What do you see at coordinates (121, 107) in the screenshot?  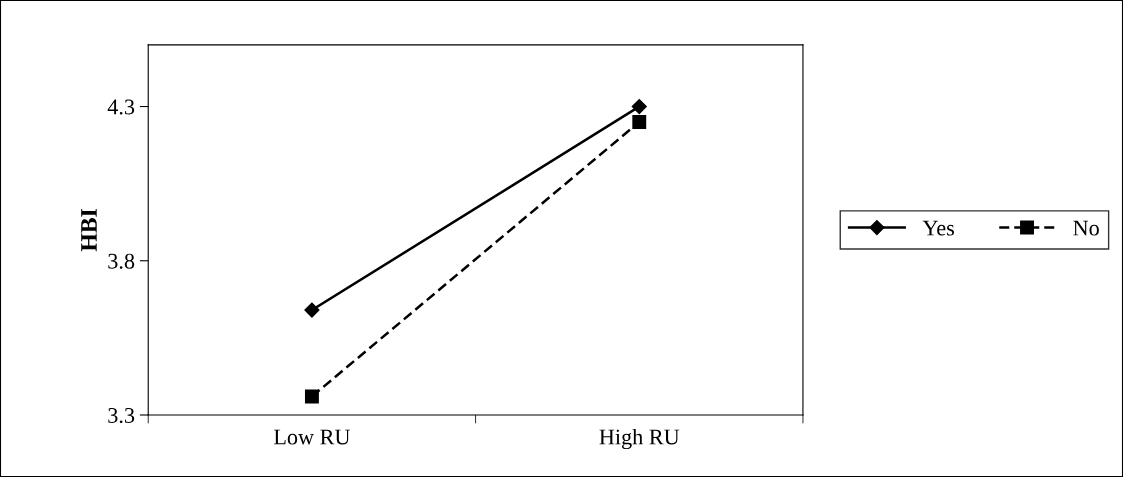 I see `y-tick-label: 4.3` at bounding box center [121, 107].